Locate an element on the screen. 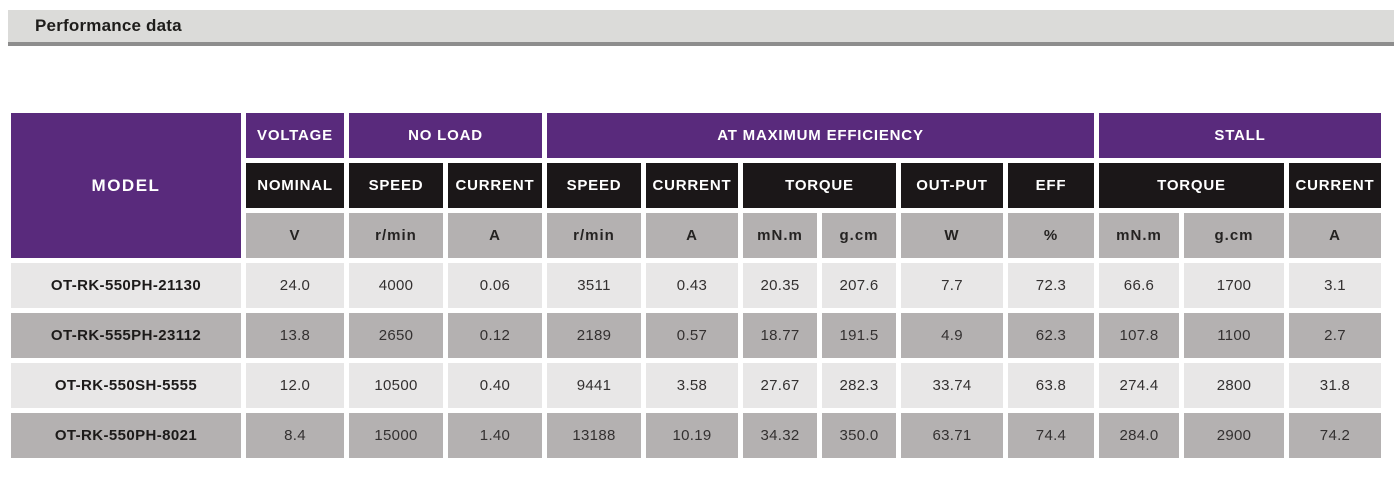 This screenshot has width=1394, height=478. cell-value: 3511 is located at coordinates (594, 285).